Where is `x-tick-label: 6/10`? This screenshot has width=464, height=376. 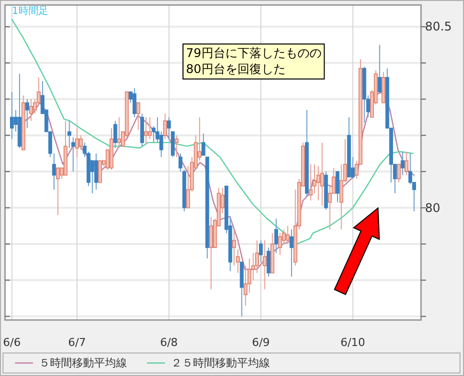 x-tick-label: 6/10 is located at coordinates (353, 342).